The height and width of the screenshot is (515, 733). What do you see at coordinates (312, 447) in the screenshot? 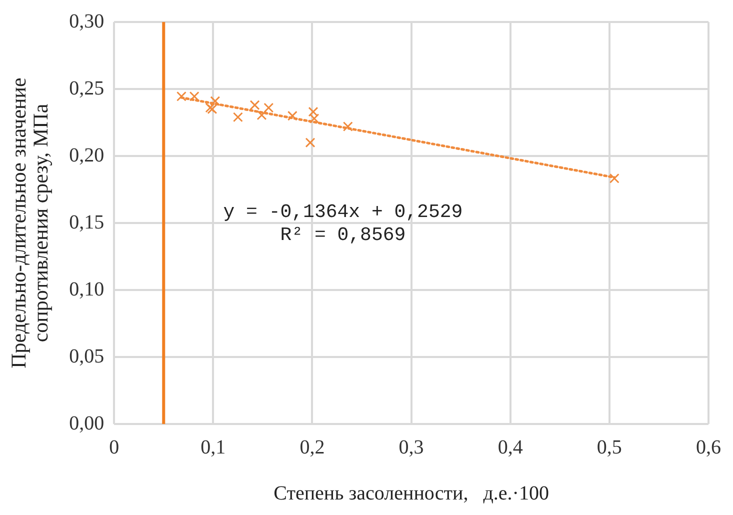
I see `x-tick-label: 0,2` at bounding box center [312, 447].